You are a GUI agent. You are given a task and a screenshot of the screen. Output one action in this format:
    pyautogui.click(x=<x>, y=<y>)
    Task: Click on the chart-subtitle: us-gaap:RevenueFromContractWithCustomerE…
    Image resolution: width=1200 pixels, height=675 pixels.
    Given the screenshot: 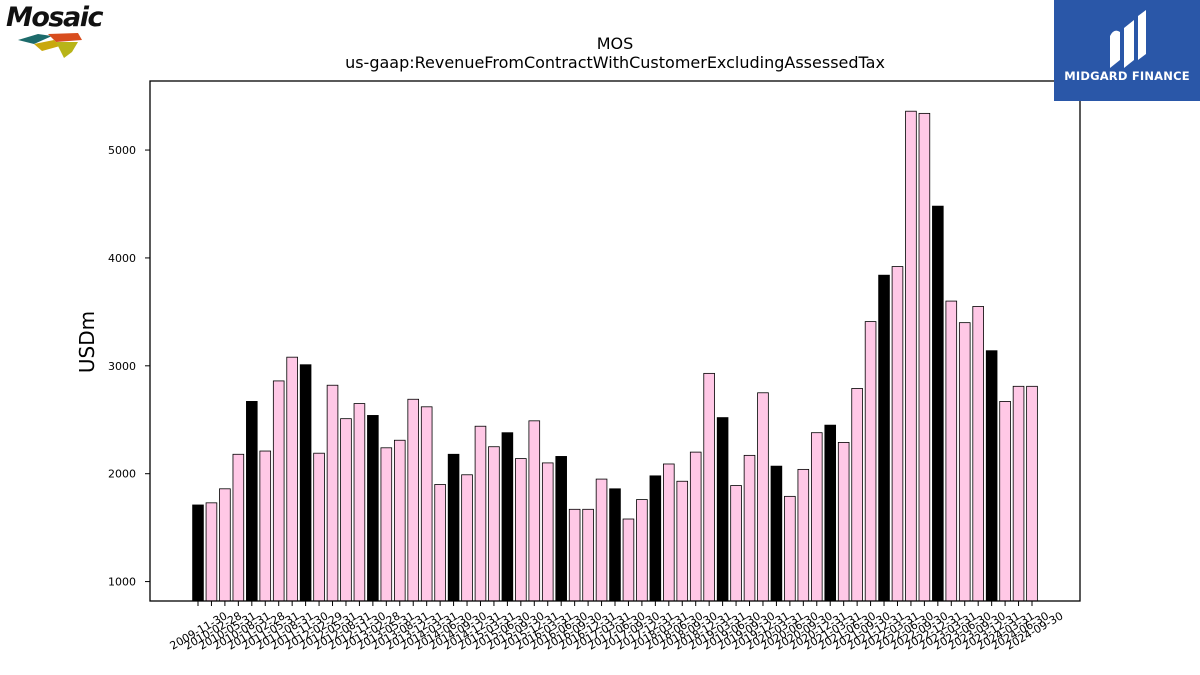 What is the action you would take?
    pyautogui.click(x=615, y=62)
    